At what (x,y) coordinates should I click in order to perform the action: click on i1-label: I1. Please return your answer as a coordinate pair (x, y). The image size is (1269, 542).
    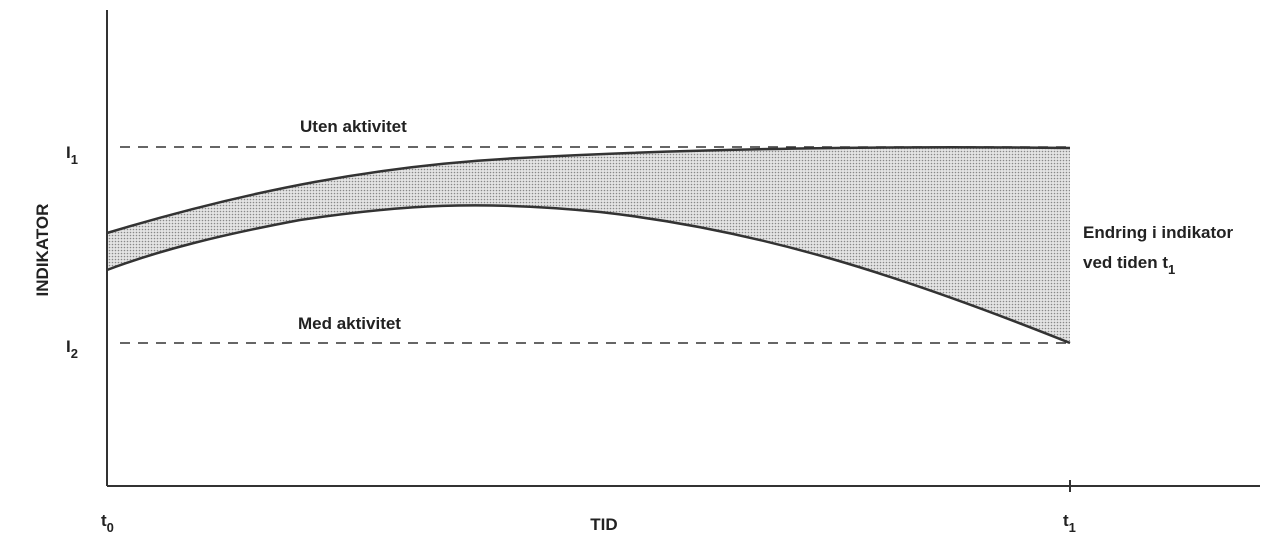
    Looking at the image, I should click on (72, 155).